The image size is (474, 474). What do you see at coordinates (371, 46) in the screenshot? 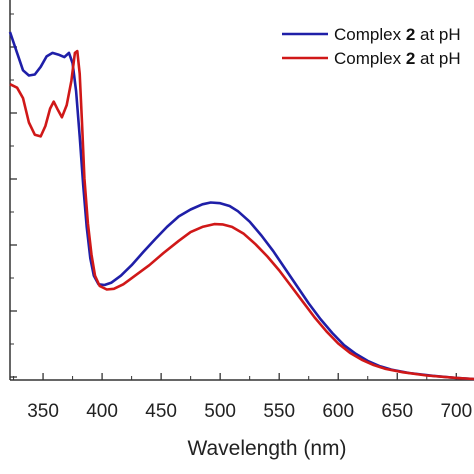
I see `legend: Complex 2 at pH Complex 2 at pH` at bounding box center [371, 46].